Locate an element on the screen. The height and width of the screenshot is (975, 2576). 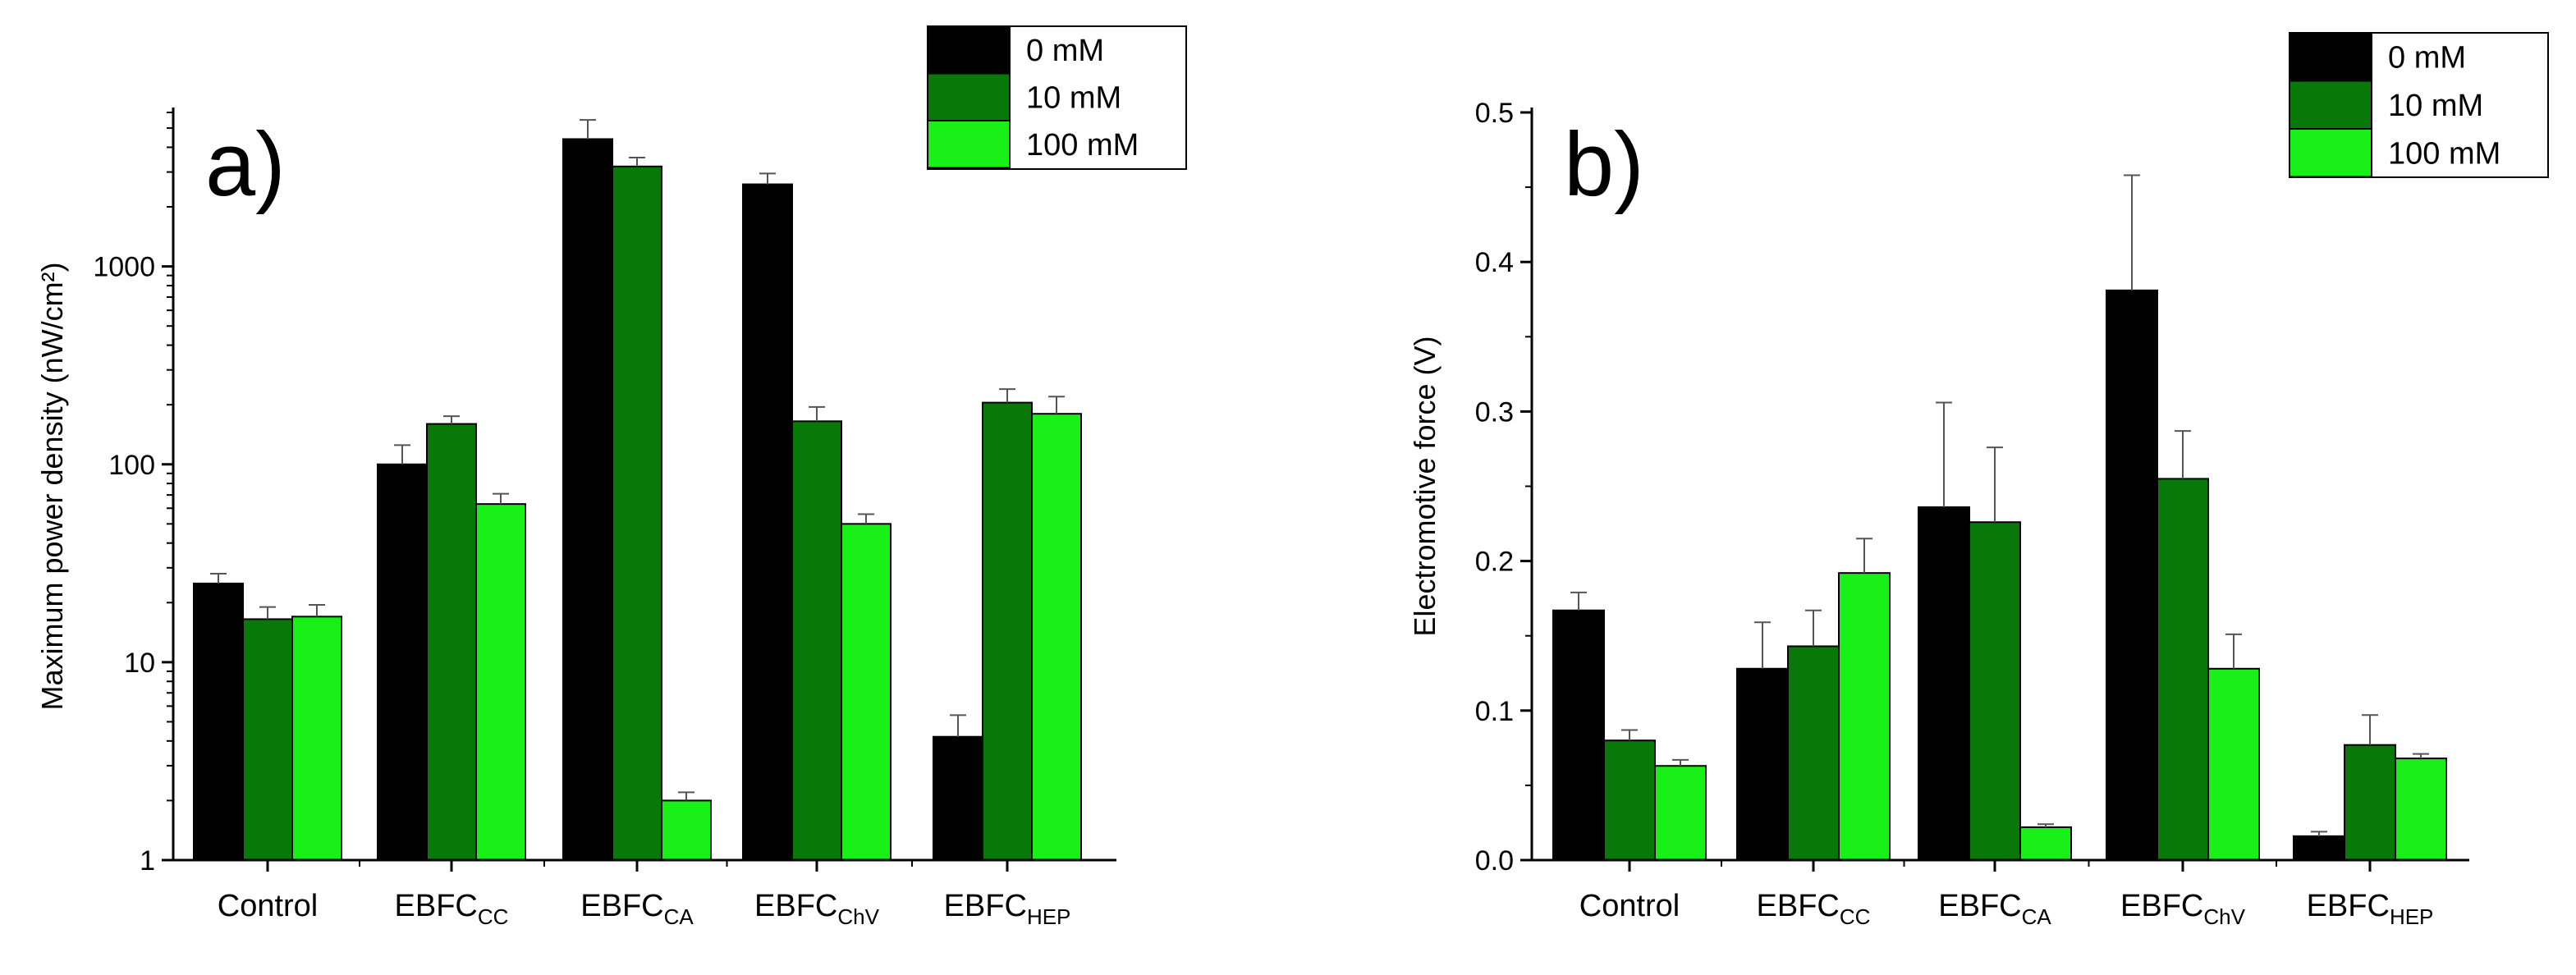
y-tick-label: 0.0 is located at coordinates (1495, 861).